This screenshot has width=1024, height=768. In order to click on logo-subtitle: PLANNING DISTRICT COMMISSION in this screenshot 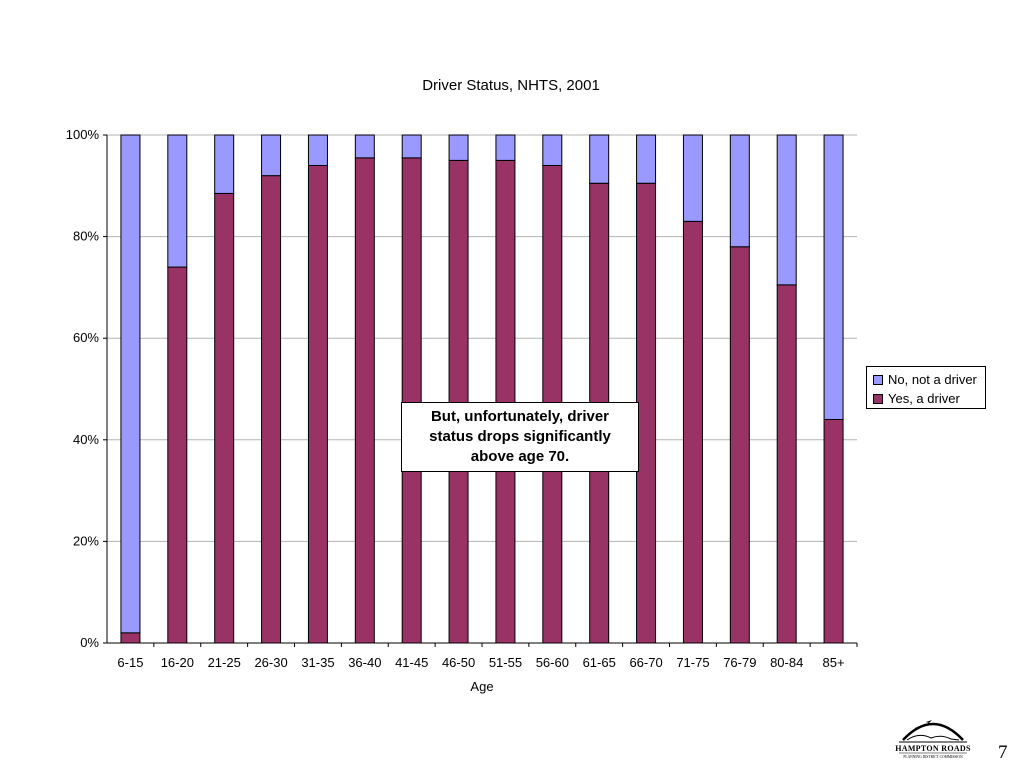, I will do `click(933, 757)`.